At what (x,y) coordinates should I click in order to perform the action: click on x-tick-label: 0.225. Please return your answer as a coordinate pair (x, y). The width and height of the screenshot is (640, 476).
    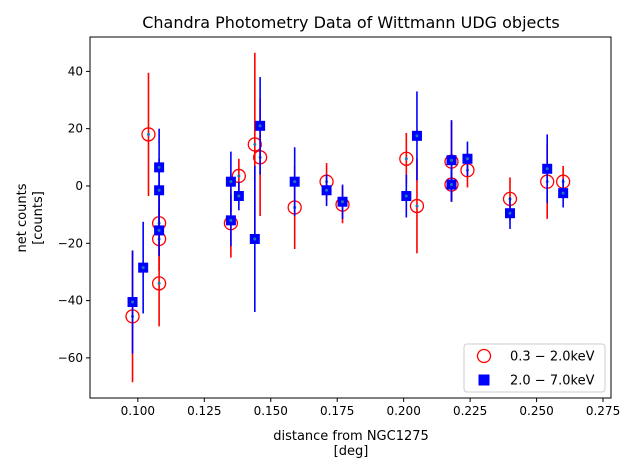
    Looking at the image, I should click on (470, 411).